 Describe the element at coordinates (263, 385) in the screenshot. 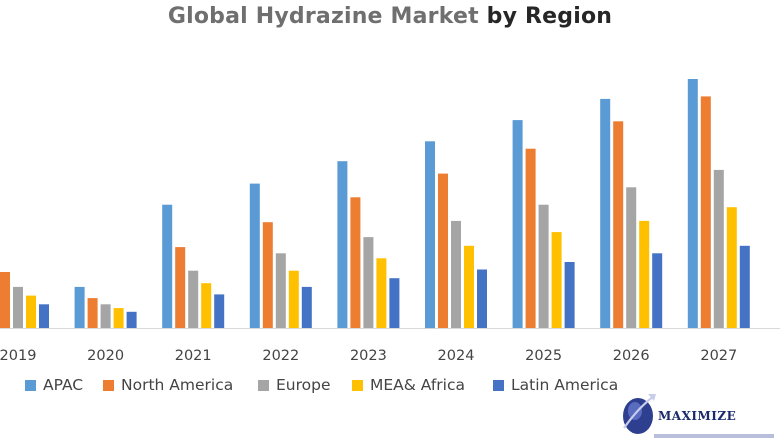

I see `legend-swatch-europe` at that location.